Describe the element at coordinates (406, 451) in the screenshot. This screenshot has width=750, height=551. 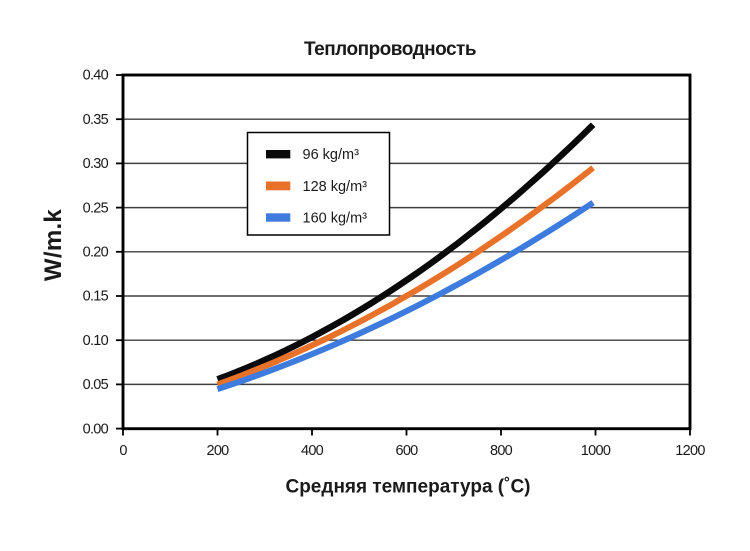
I see `svg-text: 600` at that location.